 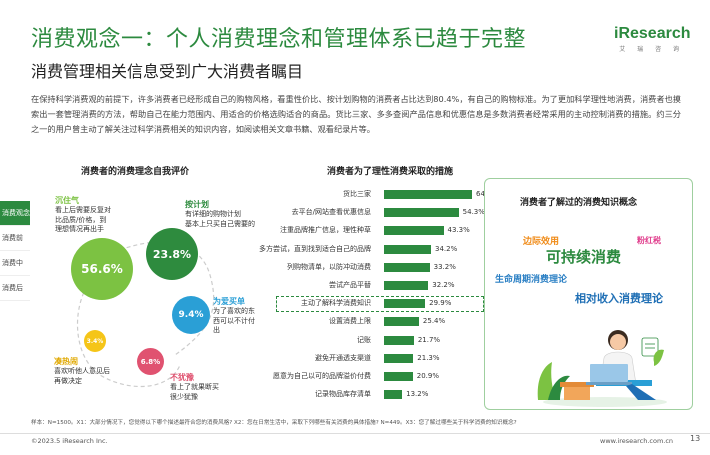 I want to click on bar-category-label: 避免开通透支渠道, so click(x=343, y=357).